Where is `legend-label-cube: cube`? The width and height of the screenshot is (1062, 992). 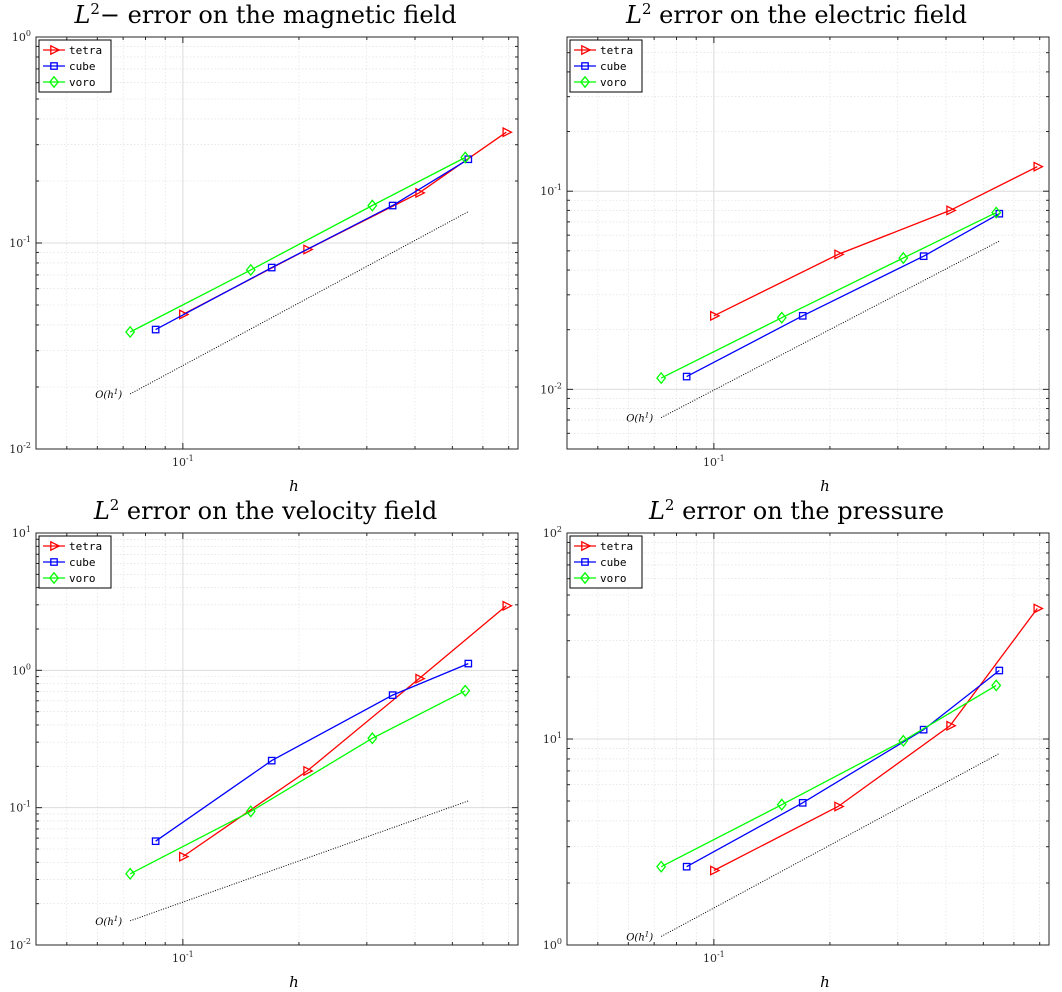 legend-label-cube: cube is located at coordinates (82, 66).